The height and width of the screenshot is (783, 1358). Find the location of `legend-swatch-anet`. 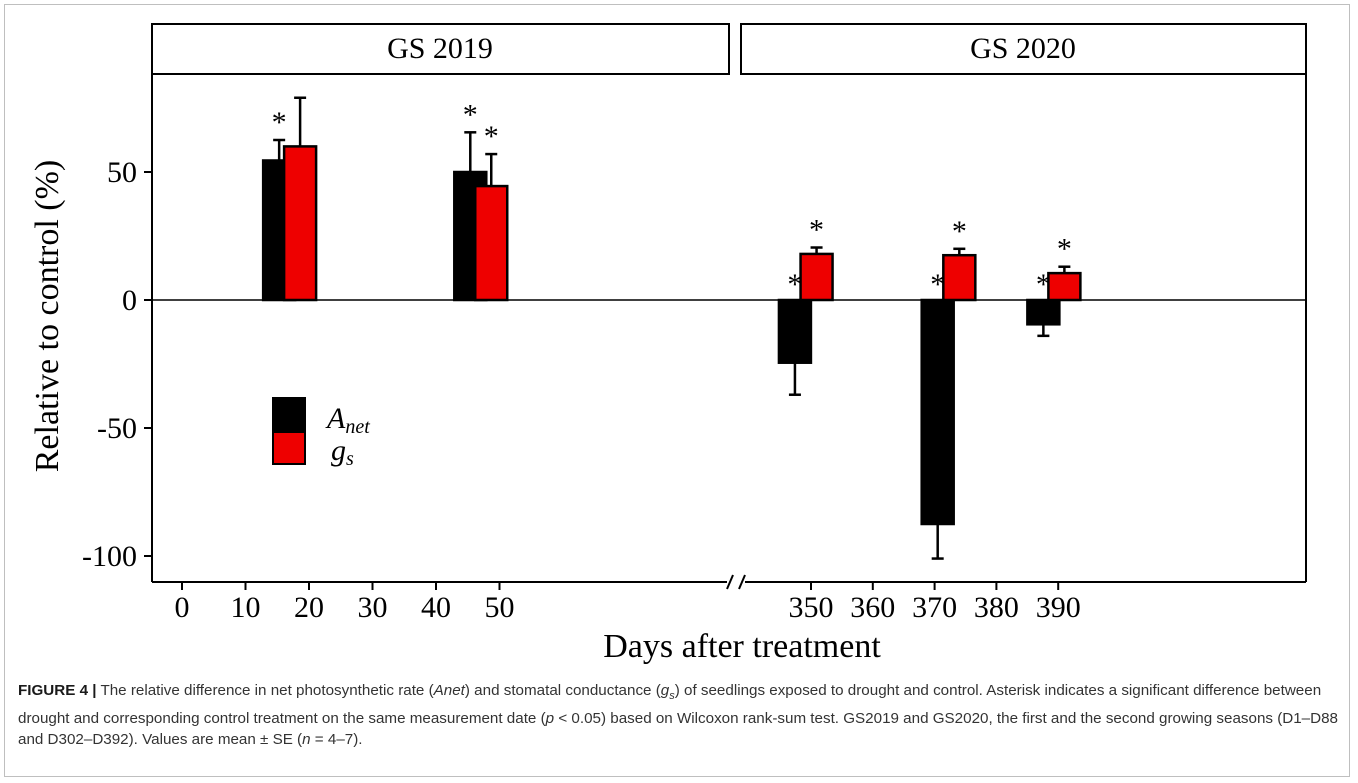

legend-swatch-anet is located at coordinates (289, 414).